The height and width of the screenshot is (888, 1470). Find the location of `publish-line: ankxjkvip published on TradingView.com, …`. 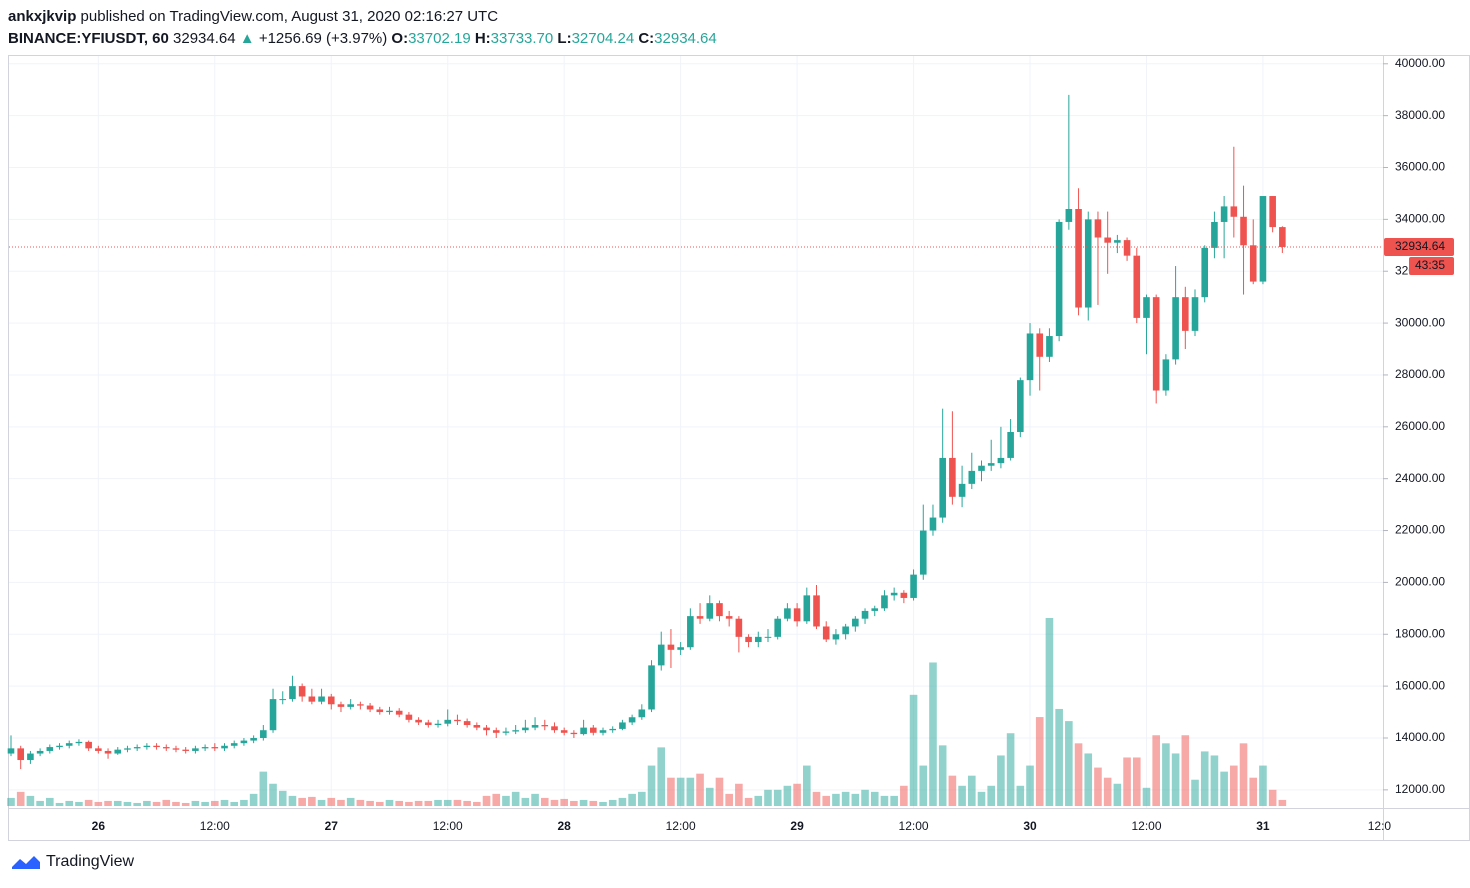

publish-line: ankxjkvip published on TradingView.com, … is located at coordinates (362, 17).